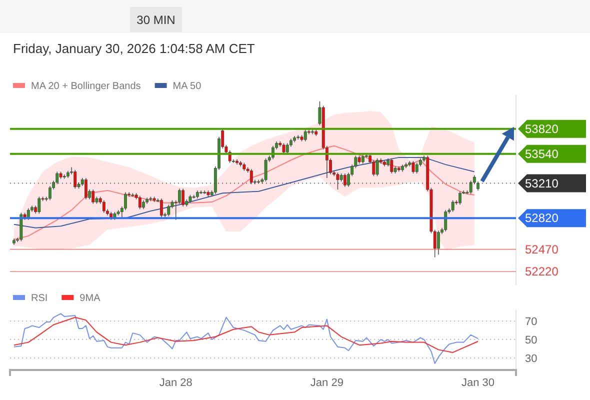 This screenshot has width=590, height=400. Describe the element at coordinates (542, 218) in the screenshot. I see `y-tick-label: 52820` at that location.